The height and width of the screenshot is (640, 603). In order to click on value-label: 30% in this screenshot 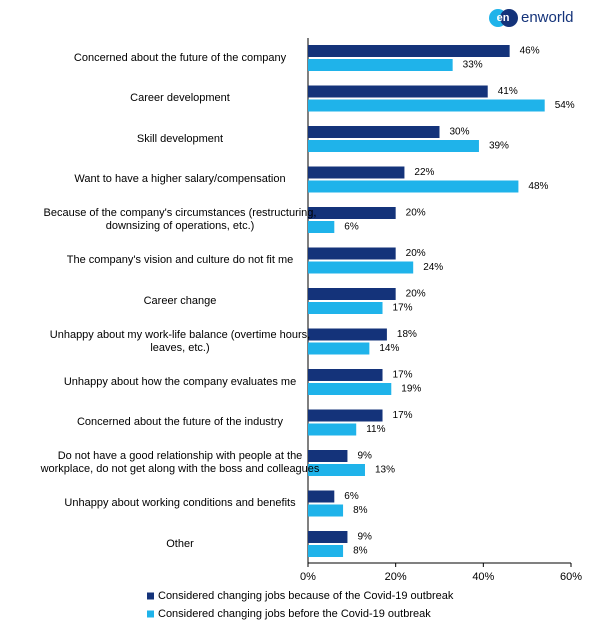, I will do `click(460, 132)`.